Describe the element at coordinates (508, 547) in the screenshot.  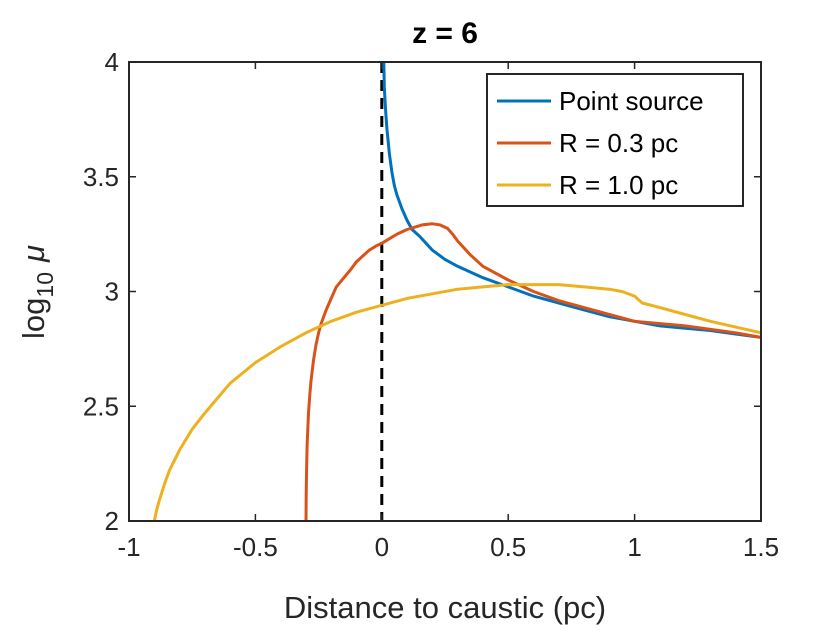
I see `x-tick-label: 0.5` at that location.